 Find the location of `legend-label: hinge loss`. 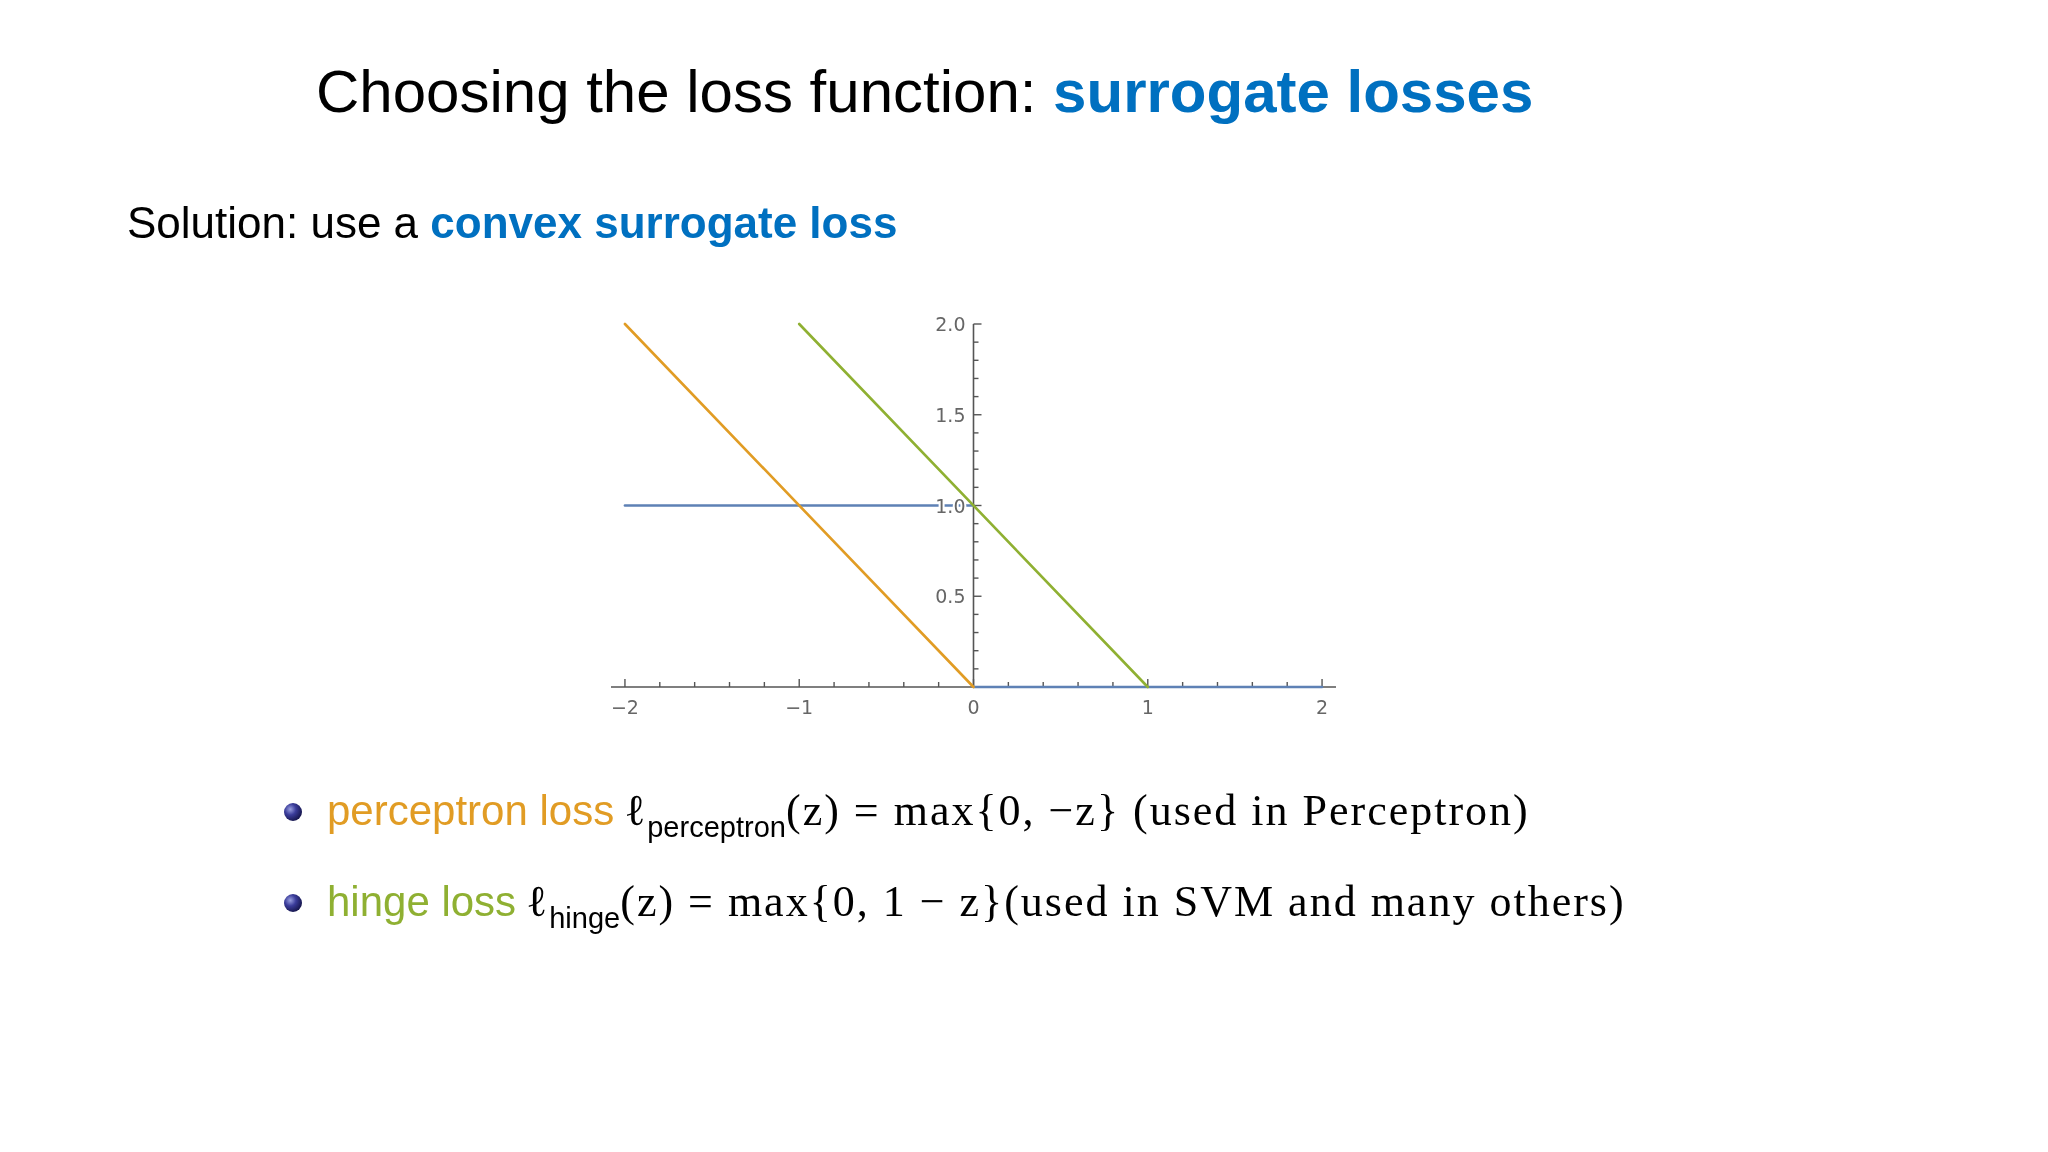

legend-label: hinge loss is located at coordinates (422, 901).